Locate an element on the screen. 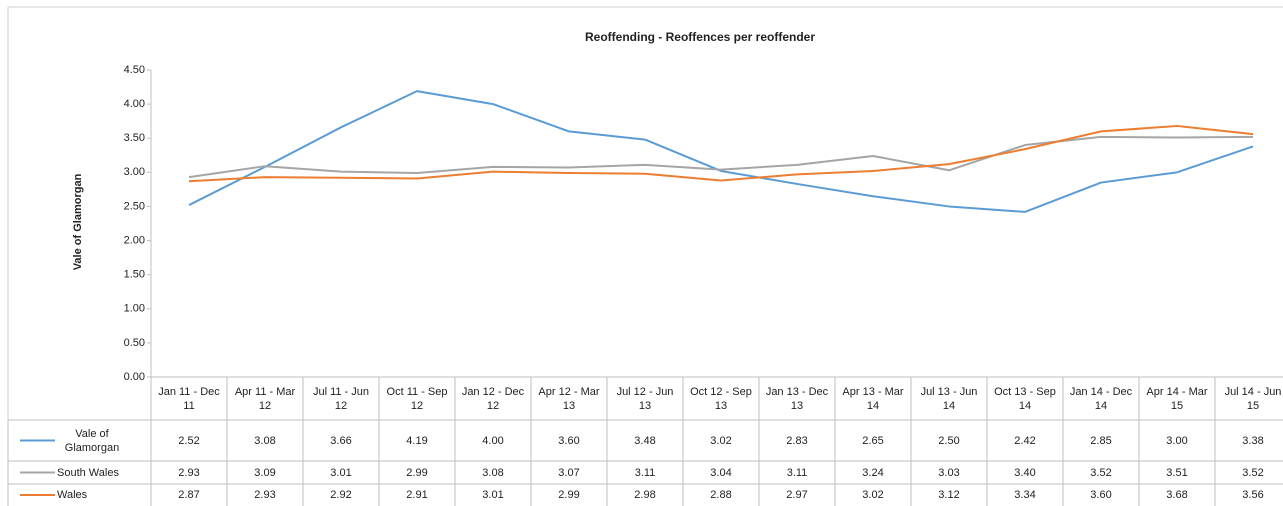  category-label: Jul 14 - Jun 15 is located at coordinates (1253, 399).